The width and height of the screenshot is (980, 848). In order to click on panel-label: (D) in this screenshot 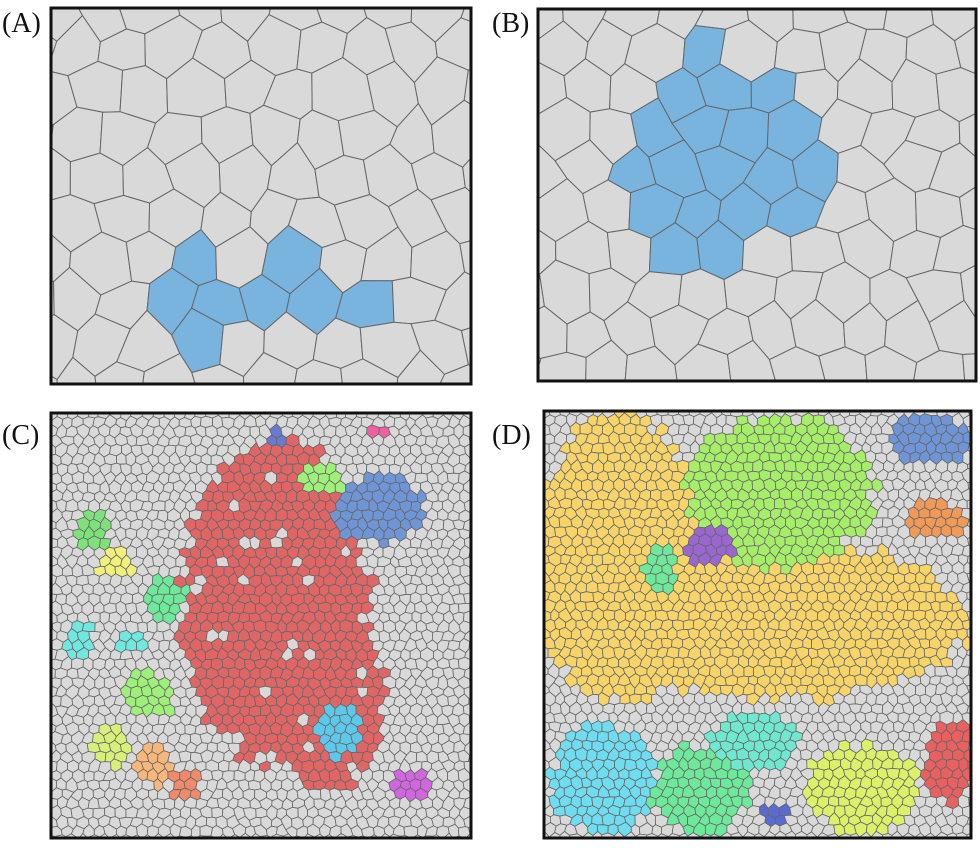, I will do `click(511, 435)`.